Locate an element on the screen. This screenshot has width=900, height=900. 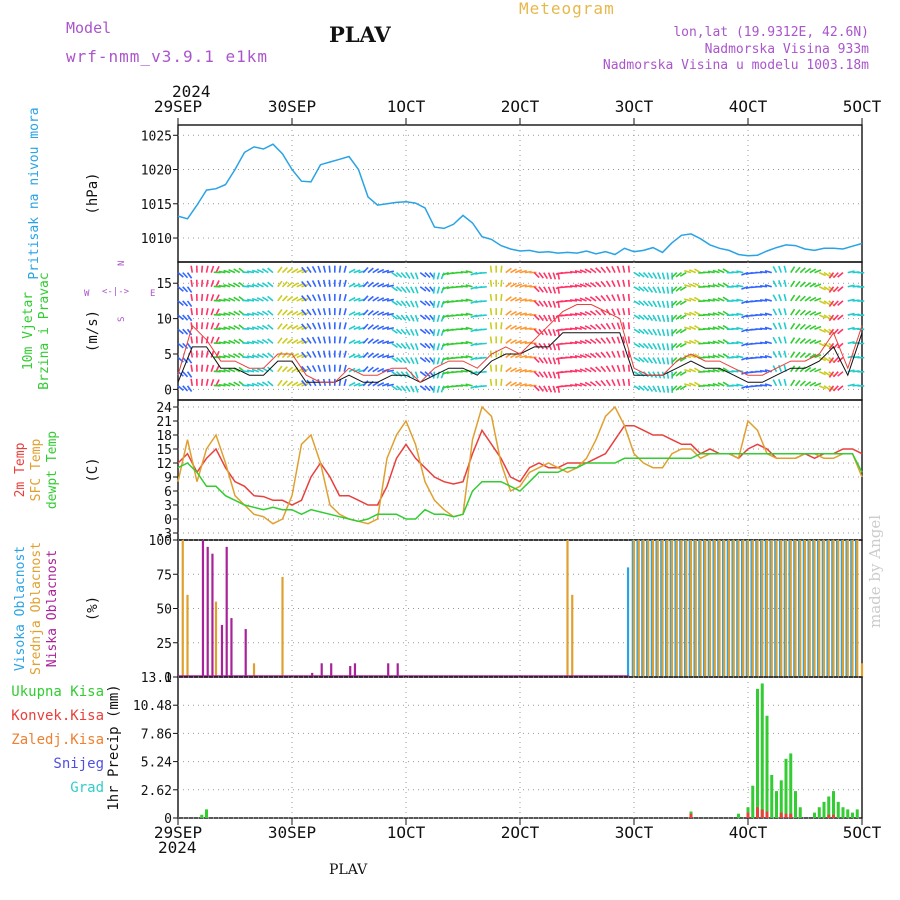
cloud-ytick-label: 50 is located at coordinates (164, 610).